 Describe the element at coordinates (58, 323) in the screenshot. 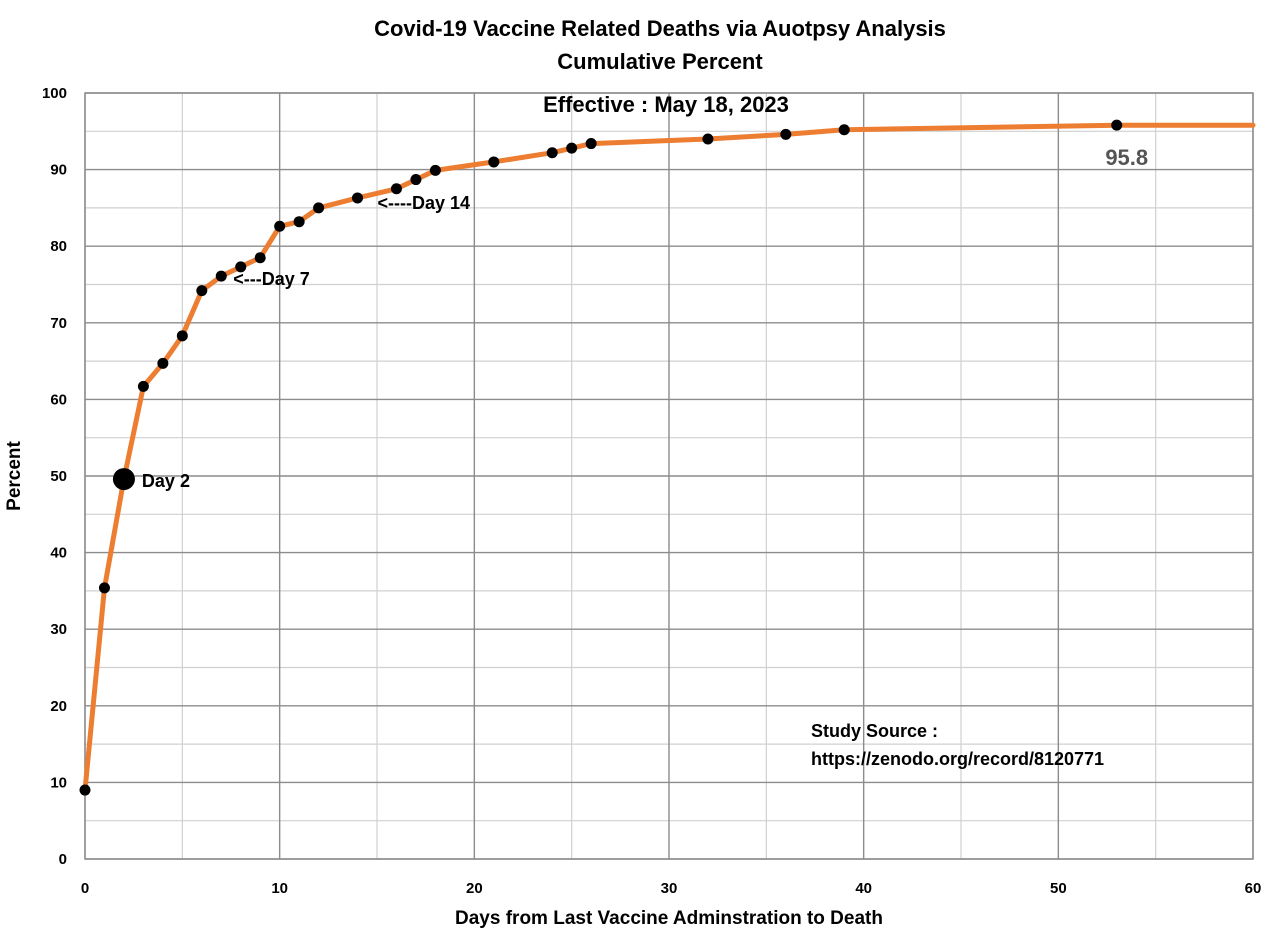

I see `y-tick-label: 70` at that location.